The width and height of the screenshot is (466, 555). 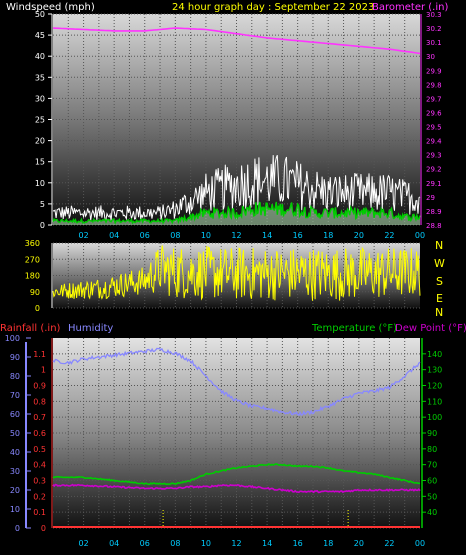 What do you see at coordinates (354, 328) in the screenshot?
I see `temperature-axis-label: Temperature (°F)` at bounding box center [354, 328].